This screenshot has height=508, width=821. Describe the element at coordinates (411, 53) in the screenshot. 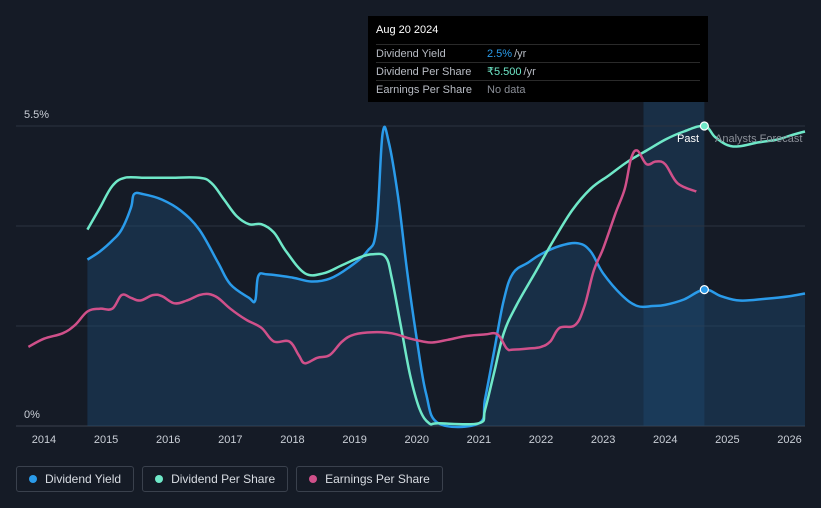

I see `tooltip-label: Dividend Yield` at that location.